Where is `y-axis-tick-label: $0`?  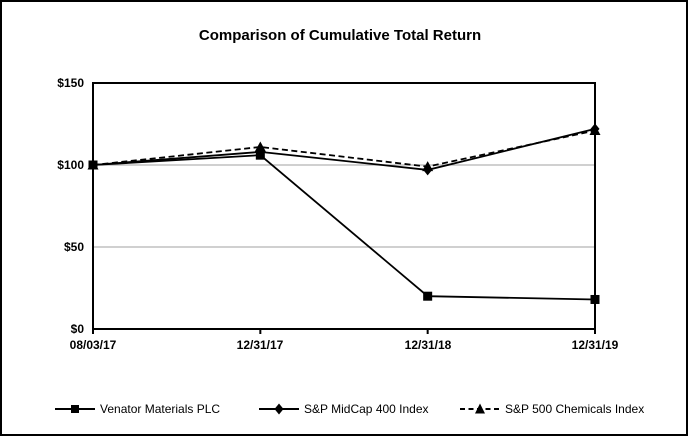
y-axis-tick-label: $0 is located at coordinates (77, 329).